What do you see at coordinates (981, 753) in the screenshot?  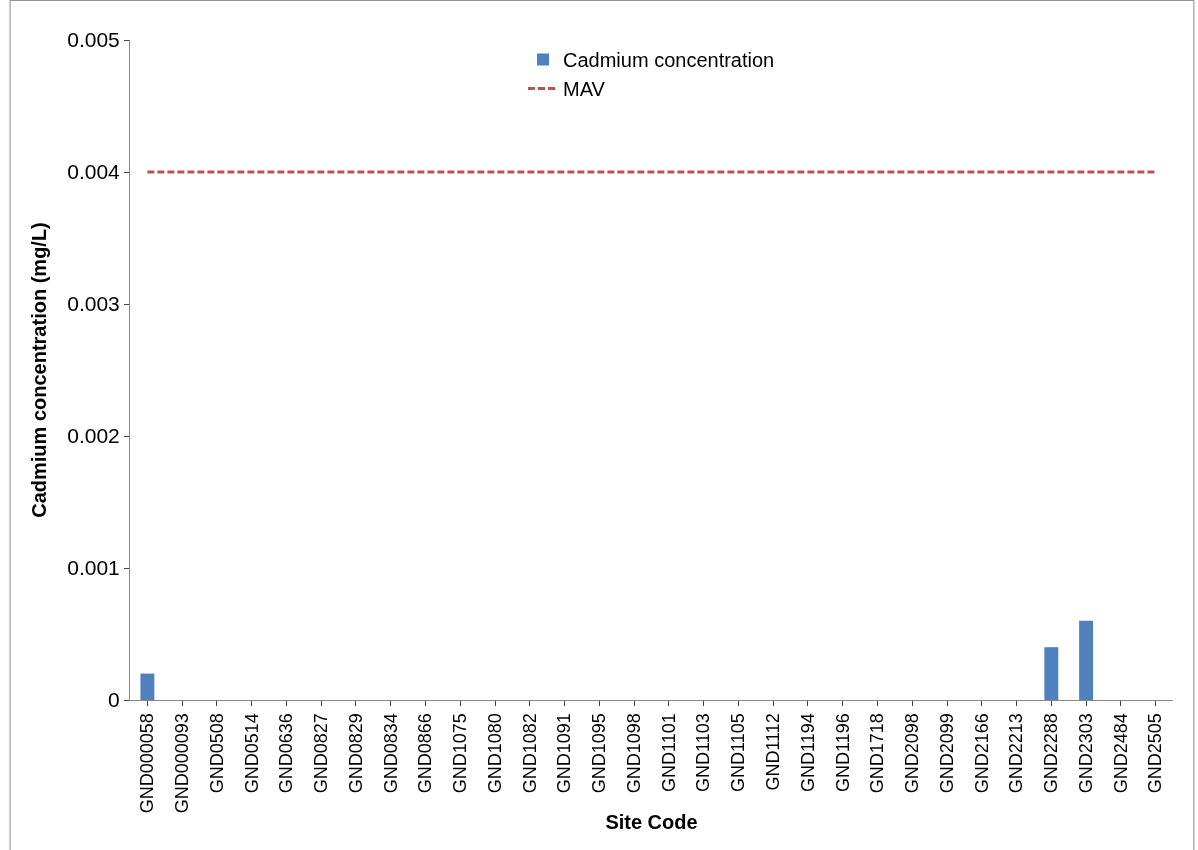 I see `x-tick-label: GND2166` at bounding box center [981, 753].